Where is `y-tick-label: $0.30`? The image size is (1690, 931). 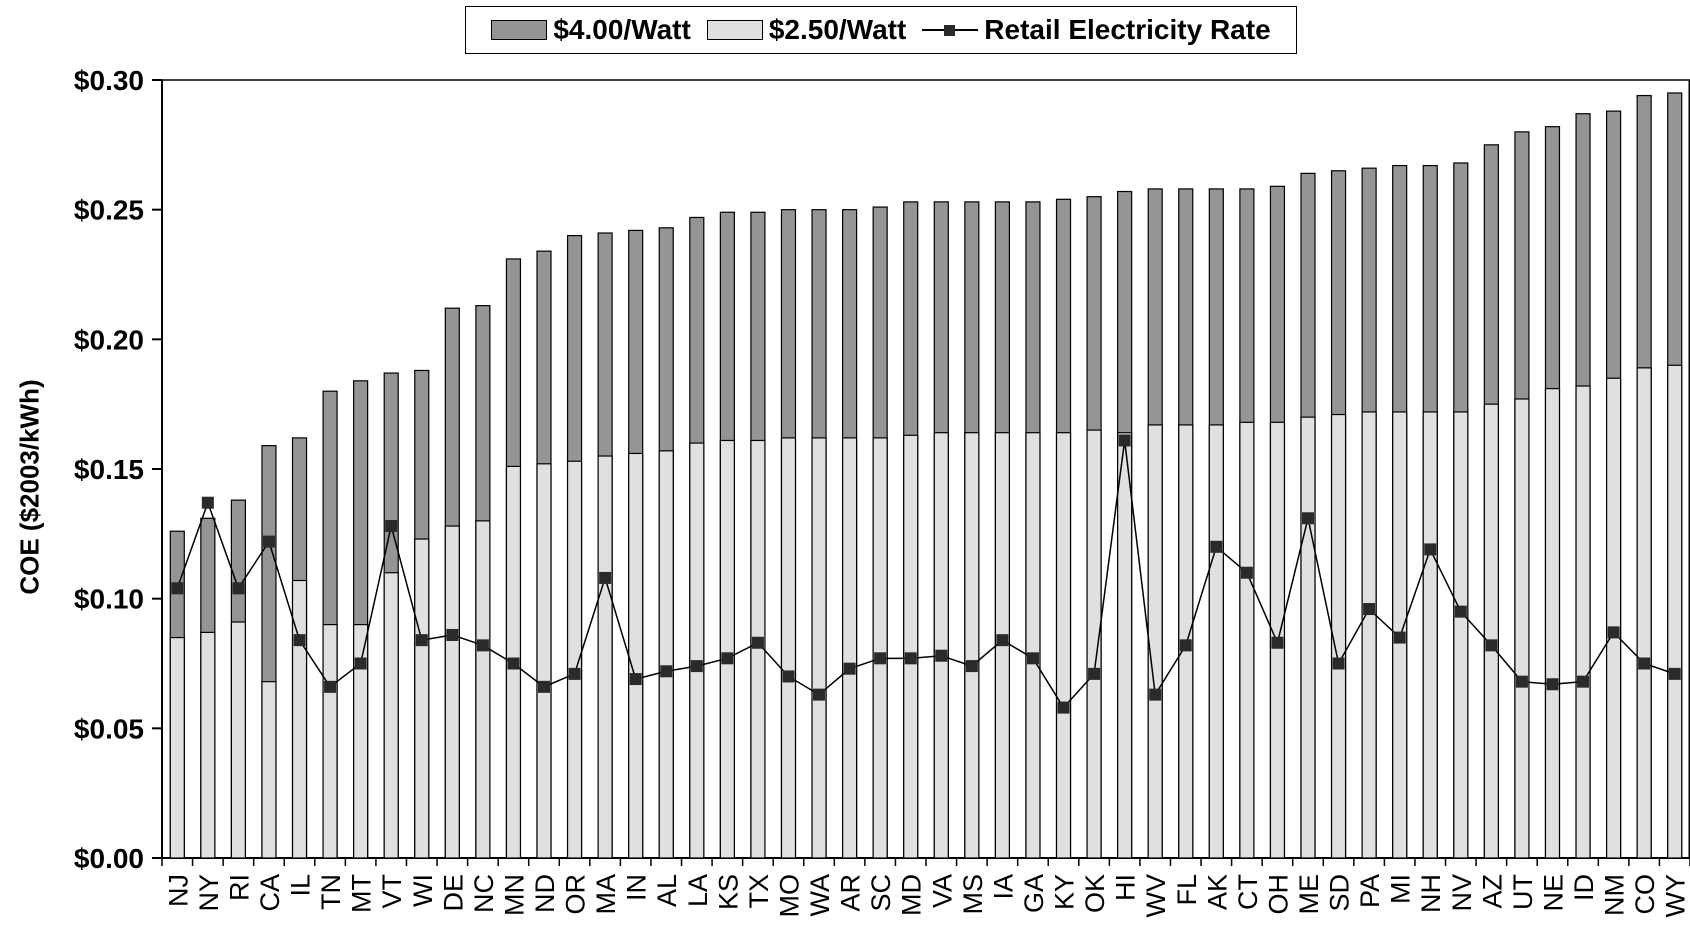 y-tick-label: $0.30 is located at coordinates (109, 80).